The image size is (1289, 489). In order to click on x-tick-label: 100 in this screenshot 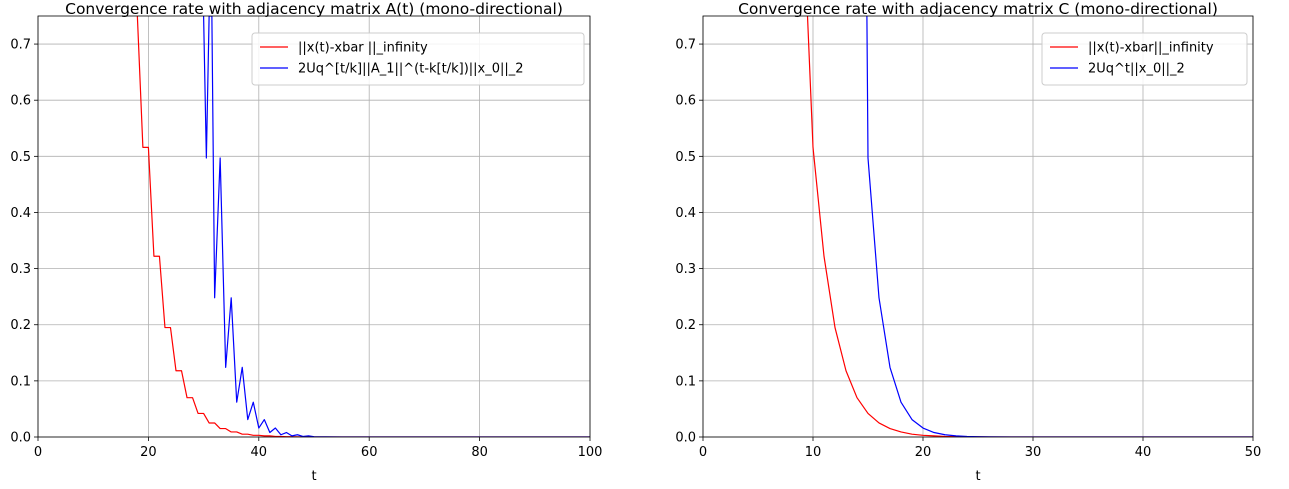, I will do `click(590, 452)`.